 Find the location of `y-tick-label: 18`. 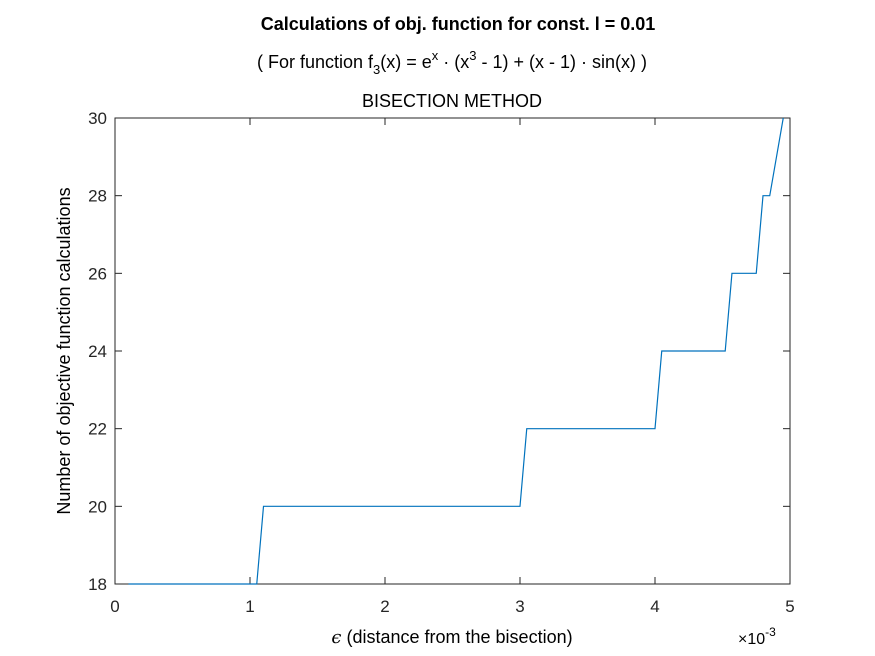

y-tick-label: 18 is located at coordinates (97, 584).